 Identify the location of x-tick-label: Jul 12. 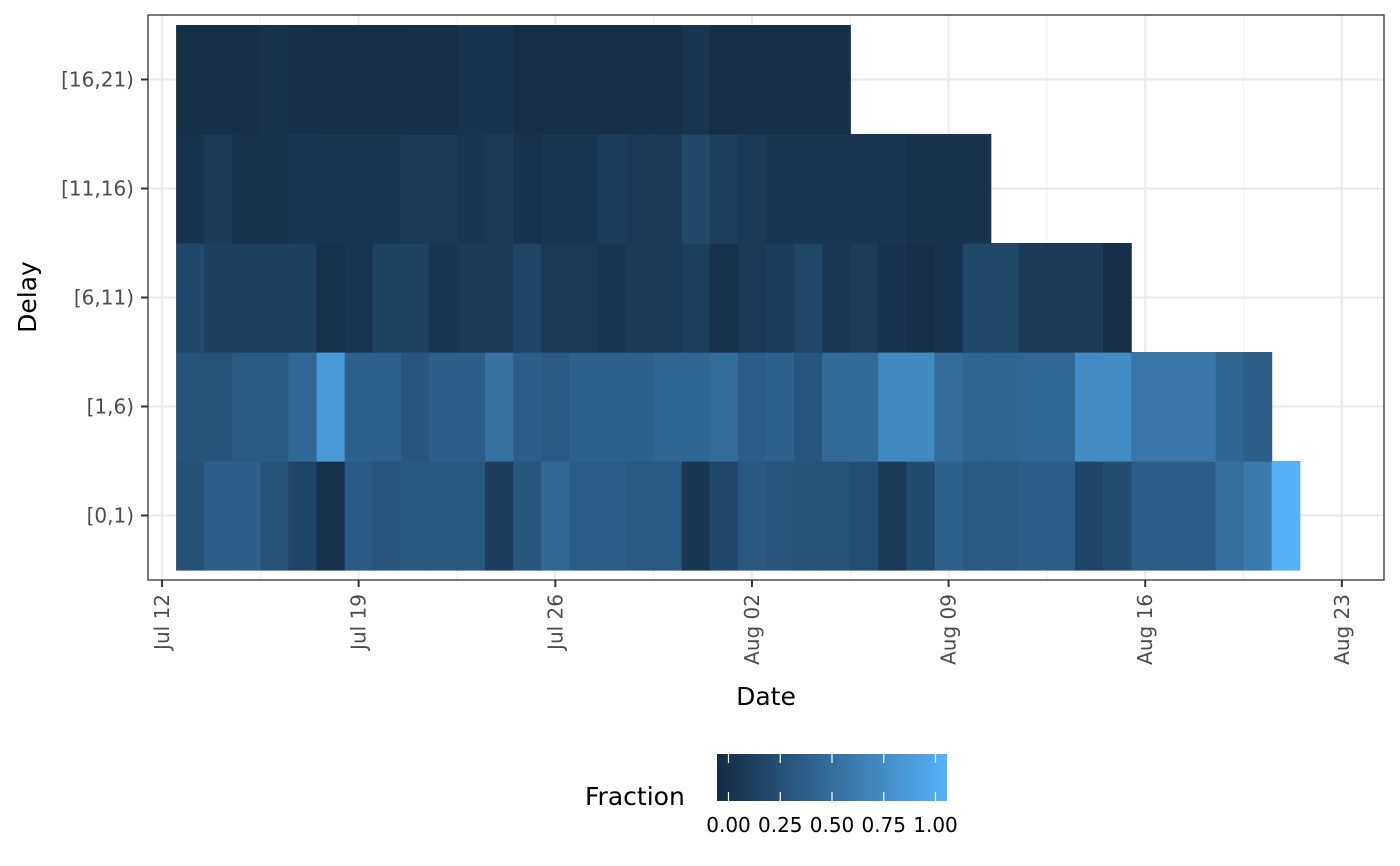
(162, 623).